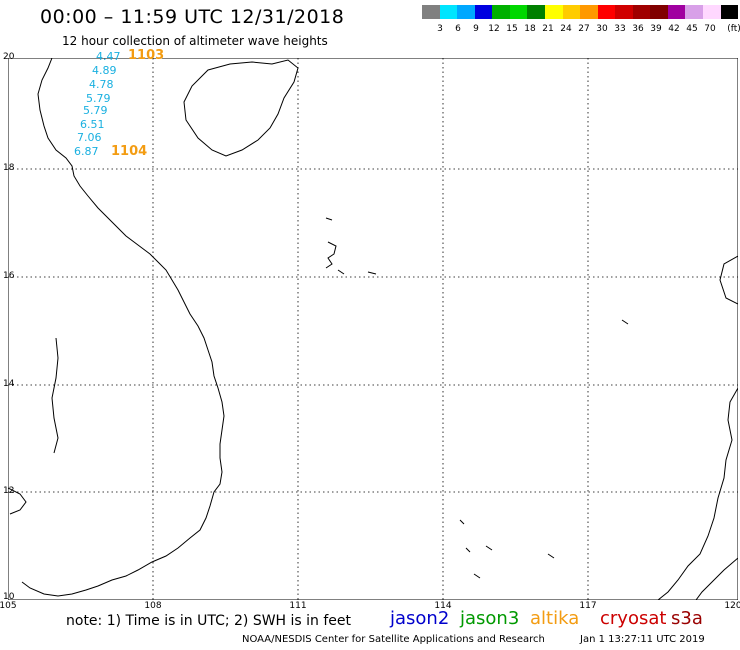 This screenshot has width=740, height=650. Describe the element at coordinates (420, 618) in the screenshot. I see `satellite-label-jason2: jason2` at that location.